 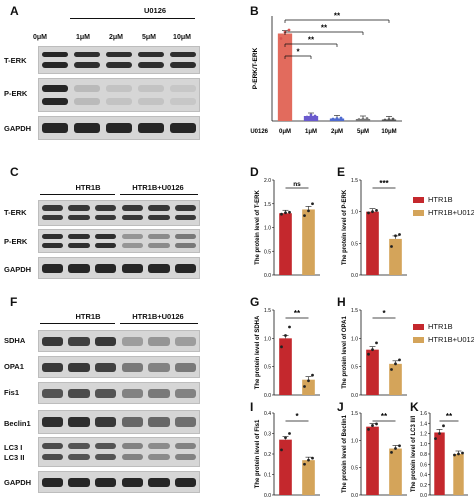 What do you see at coordinates (16, 241) in the screenshot?
I see `panel-c-row-label-perk: P-ERK` at bounding box center [16, 241].